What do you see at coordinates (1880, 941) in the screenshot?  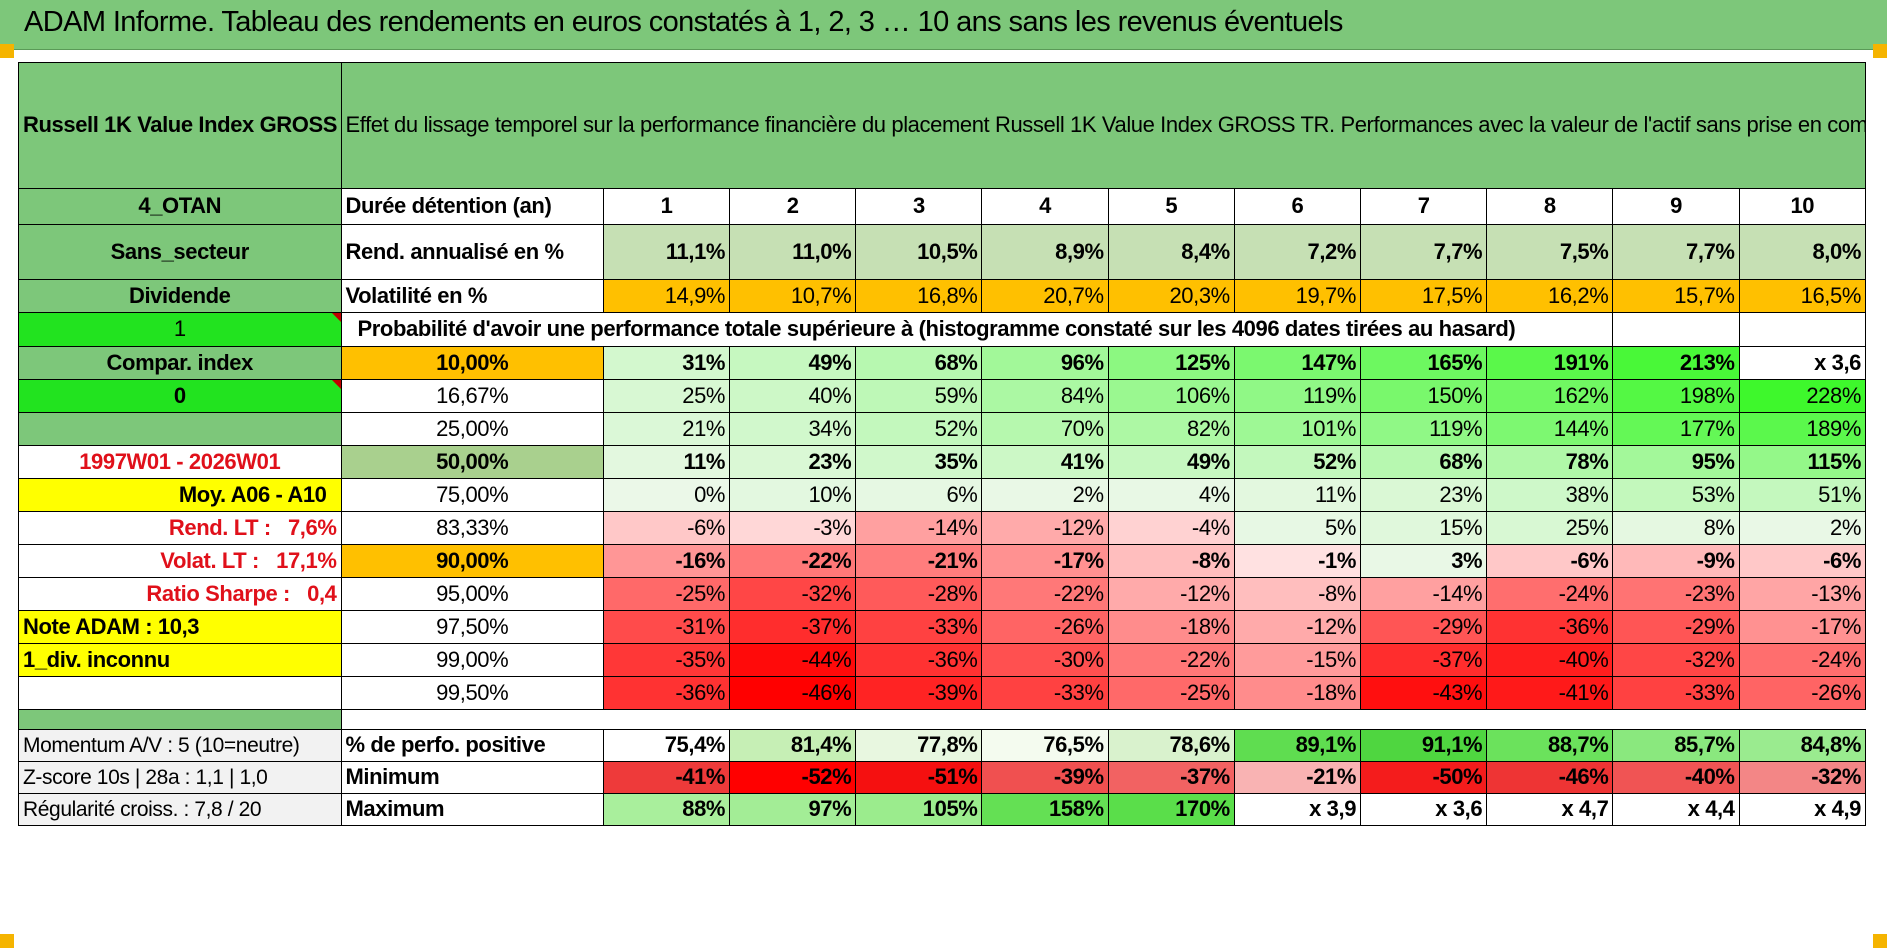 I see `corner-marker-bottom-right` at bounding box center [1880, 941].